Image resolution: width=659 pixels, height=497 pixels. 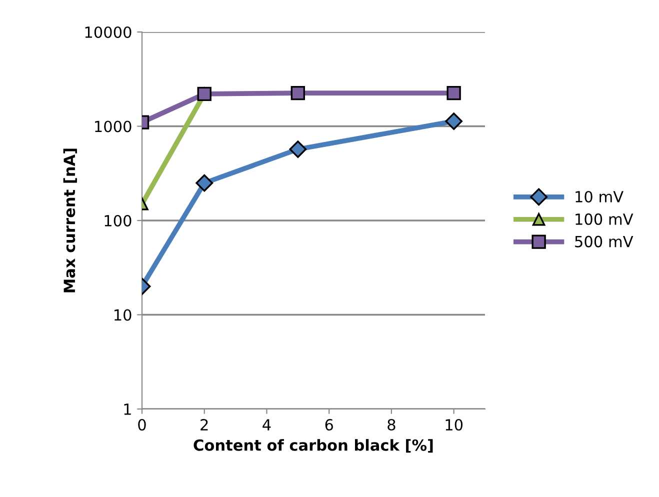 What do you see at coordinates (392, 424) in the screenshot?
I see `x-tick-label: 8` at bounding box center [392, 424].